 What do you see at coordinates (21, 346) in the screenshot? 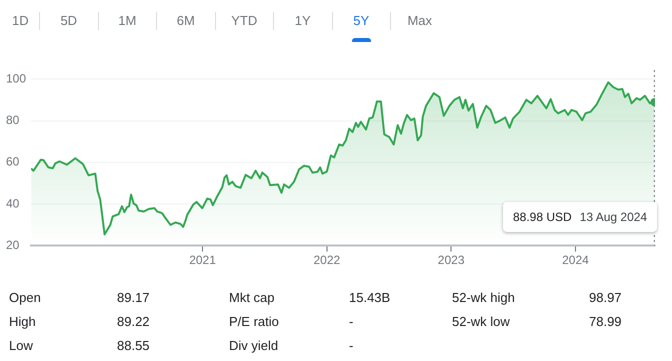
I see `text: Low` at bounding box center [21, 346].